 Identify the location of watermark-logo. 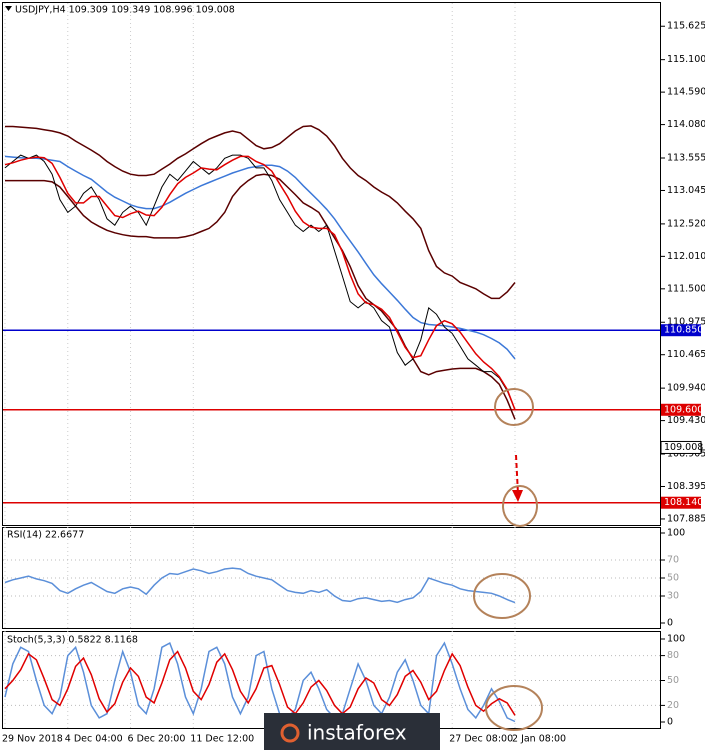
(290, 733).